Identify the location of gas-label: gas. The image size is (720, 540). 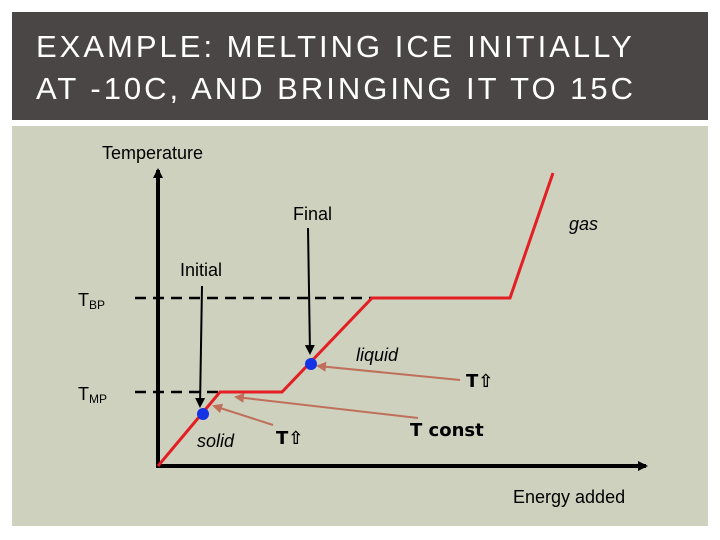
(583, 224).